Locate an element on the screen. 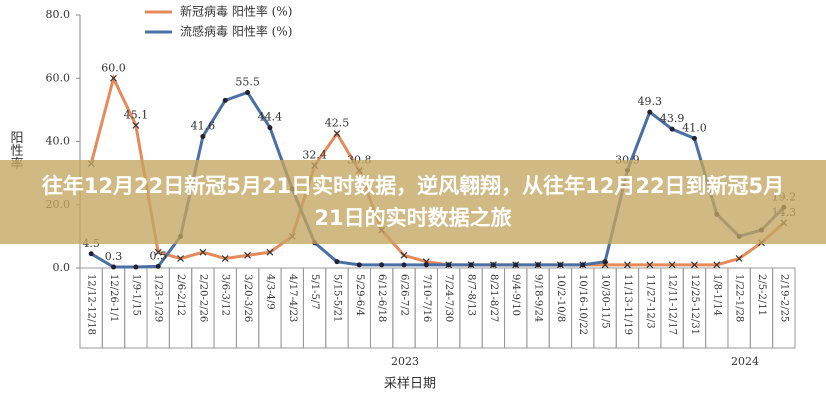  x-tick-label: 9/18-9/24 is located at coordinates (538, 298).